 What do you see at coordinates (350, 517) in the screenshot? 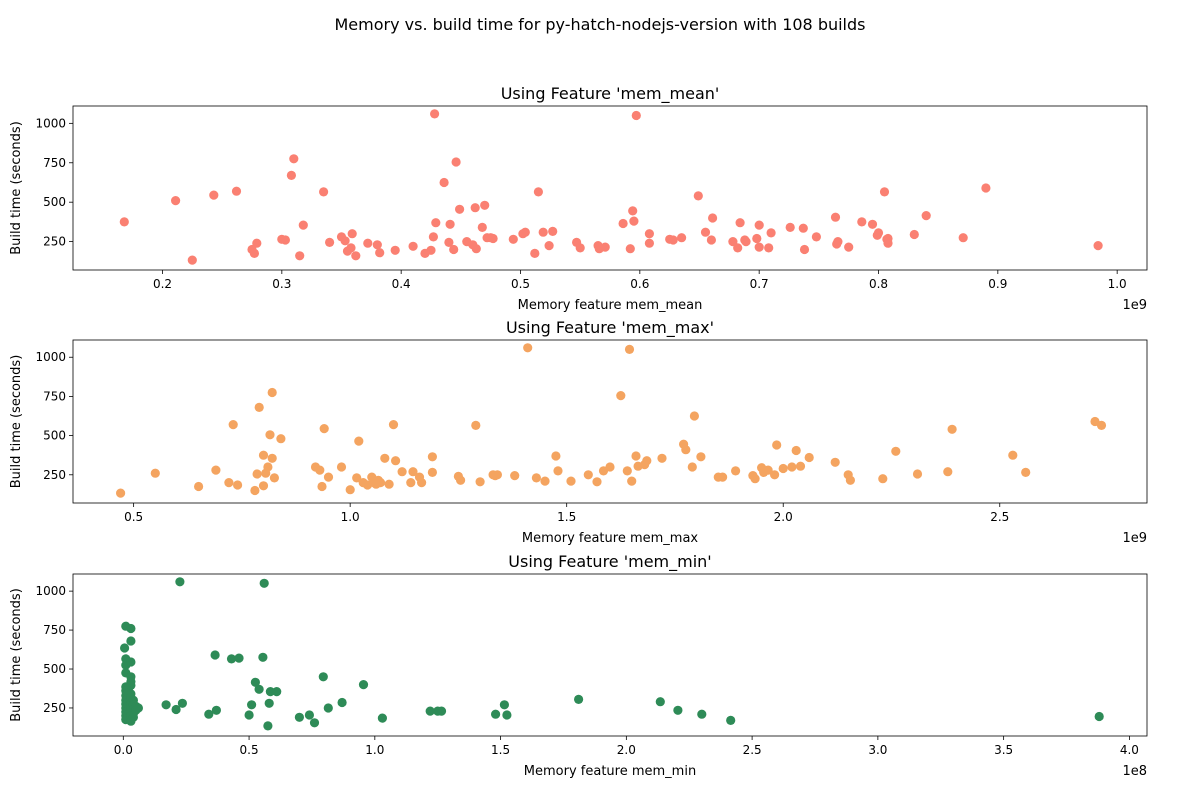
I see `x-tick-label: 1.0` at bounding box center [350, 517].